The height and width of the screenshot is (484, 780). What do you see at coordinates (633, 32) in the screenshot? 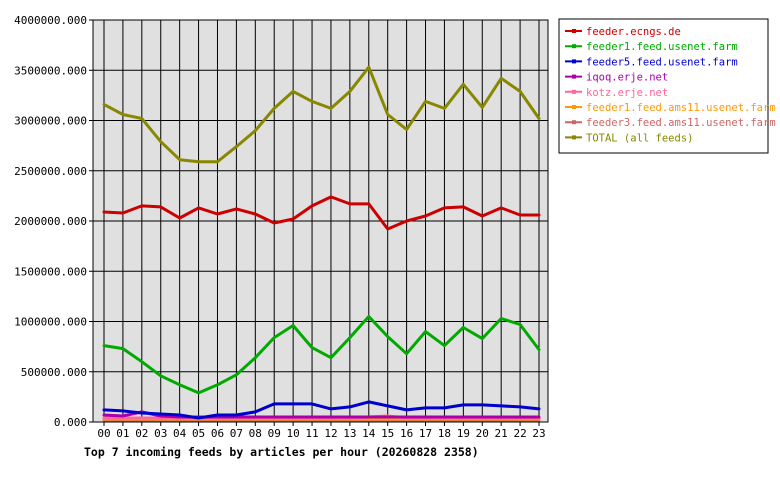
I see `legend-label: feeder.ecngs.de` at bounding box center [633, 32].